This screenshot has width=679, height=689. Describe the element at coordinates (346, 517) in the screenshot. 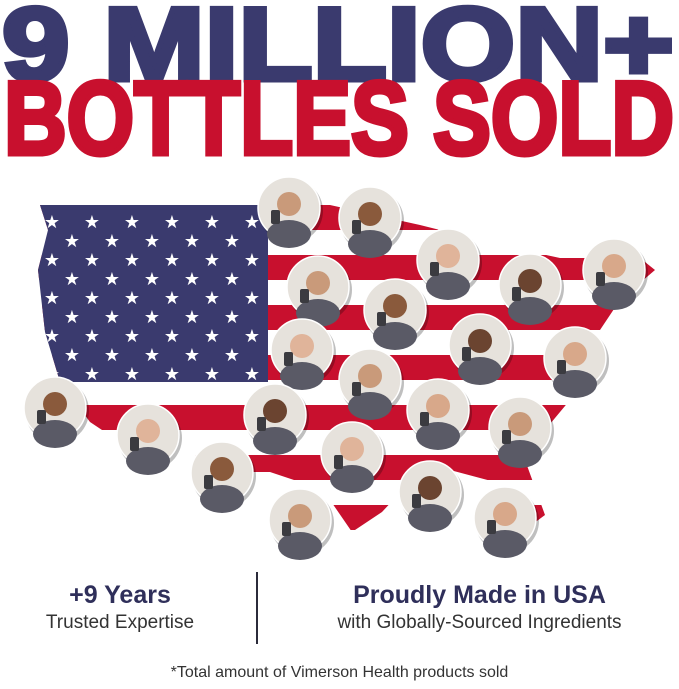

I see `flag-stripe` at that location.